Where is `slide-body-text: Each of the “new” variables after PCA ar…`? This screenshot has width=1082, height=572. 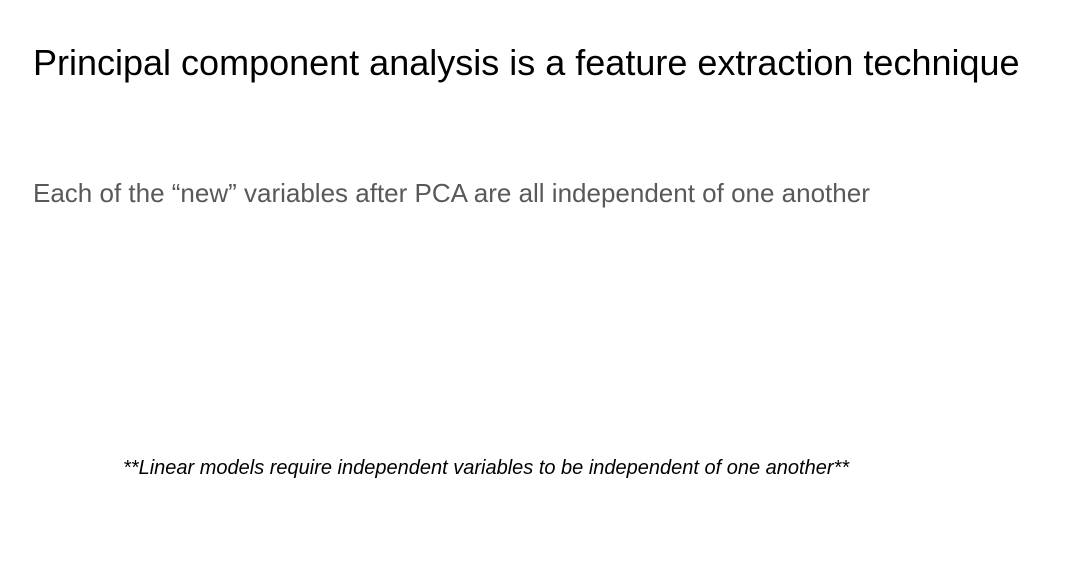
slide-body-text: Each of the “new” variables after PCA ar… is located at coordinates (451, 193).